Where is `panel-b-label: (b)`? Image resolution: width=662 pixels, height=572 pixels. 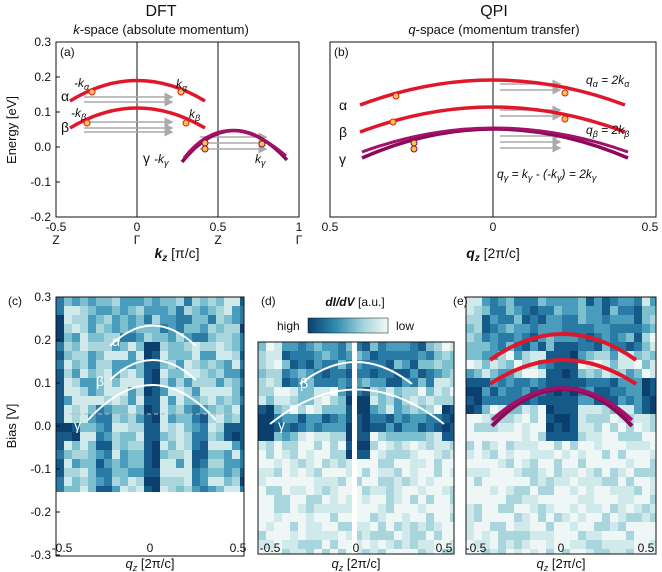
panel-b-label: (b) is located at coordinates (341, 52).